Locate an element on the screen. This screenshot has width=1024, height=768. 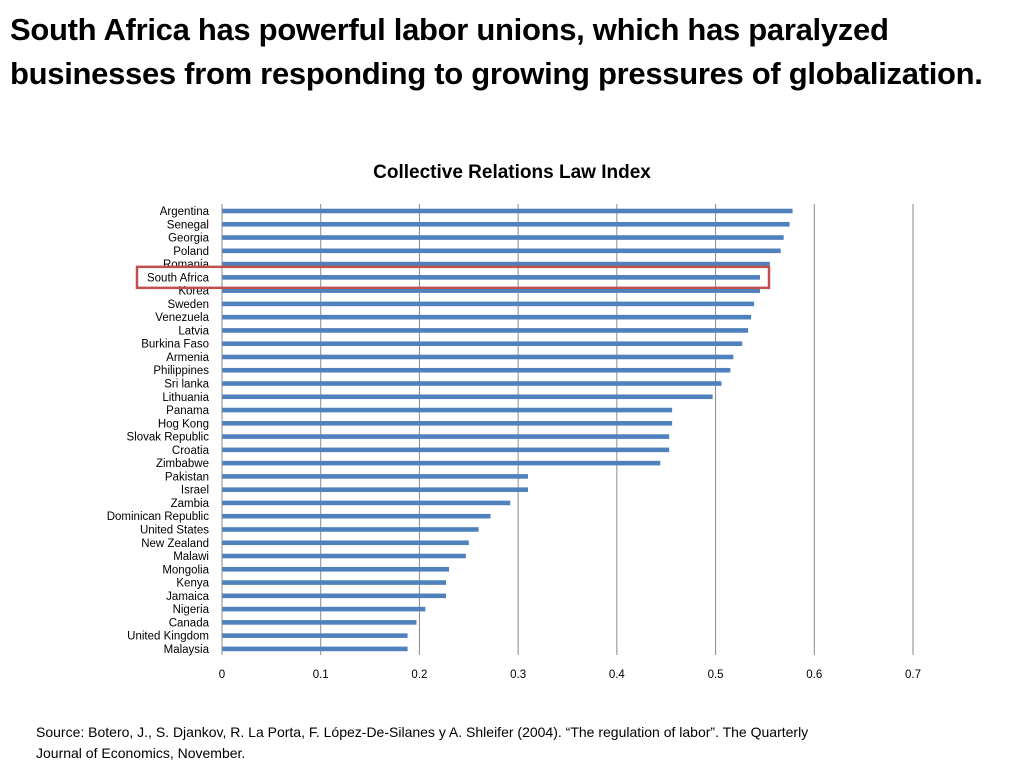
x-tick-label: 0.6 is located at coordinates (814, 675).